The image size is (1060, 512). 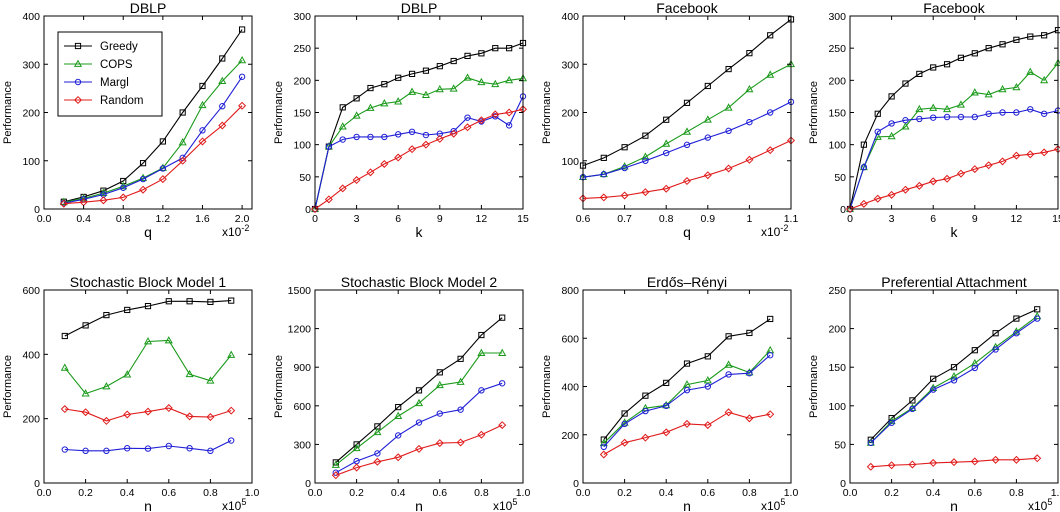 I want to click on series-random, so click(x=687, y=169).